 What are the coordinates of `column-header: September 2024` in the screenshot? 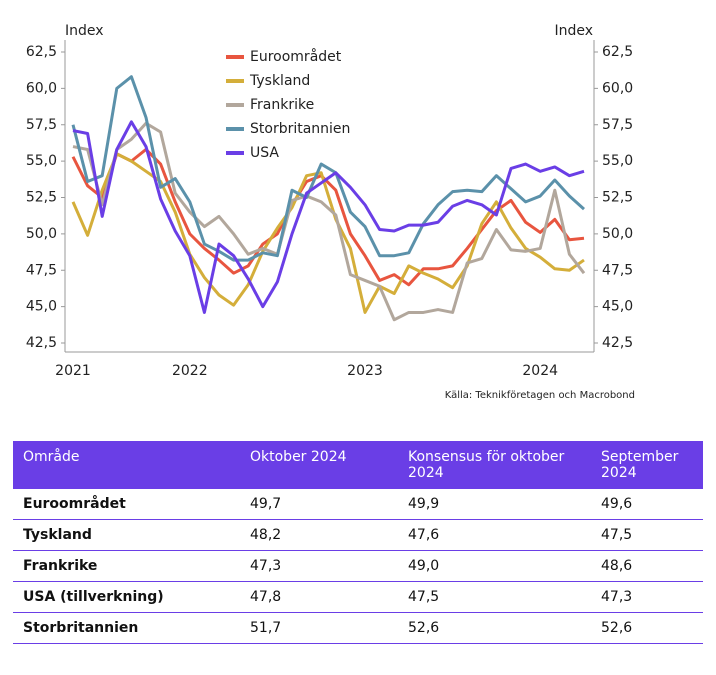 It's located at (647, 465).